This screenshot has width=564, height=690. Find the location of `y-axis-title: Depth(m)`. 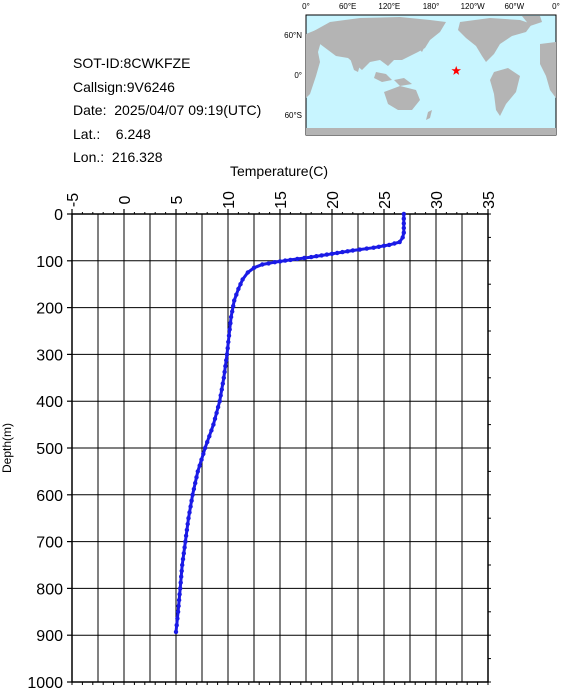

y-axis-title: Depth(m) is located at coordinates (7, 448).